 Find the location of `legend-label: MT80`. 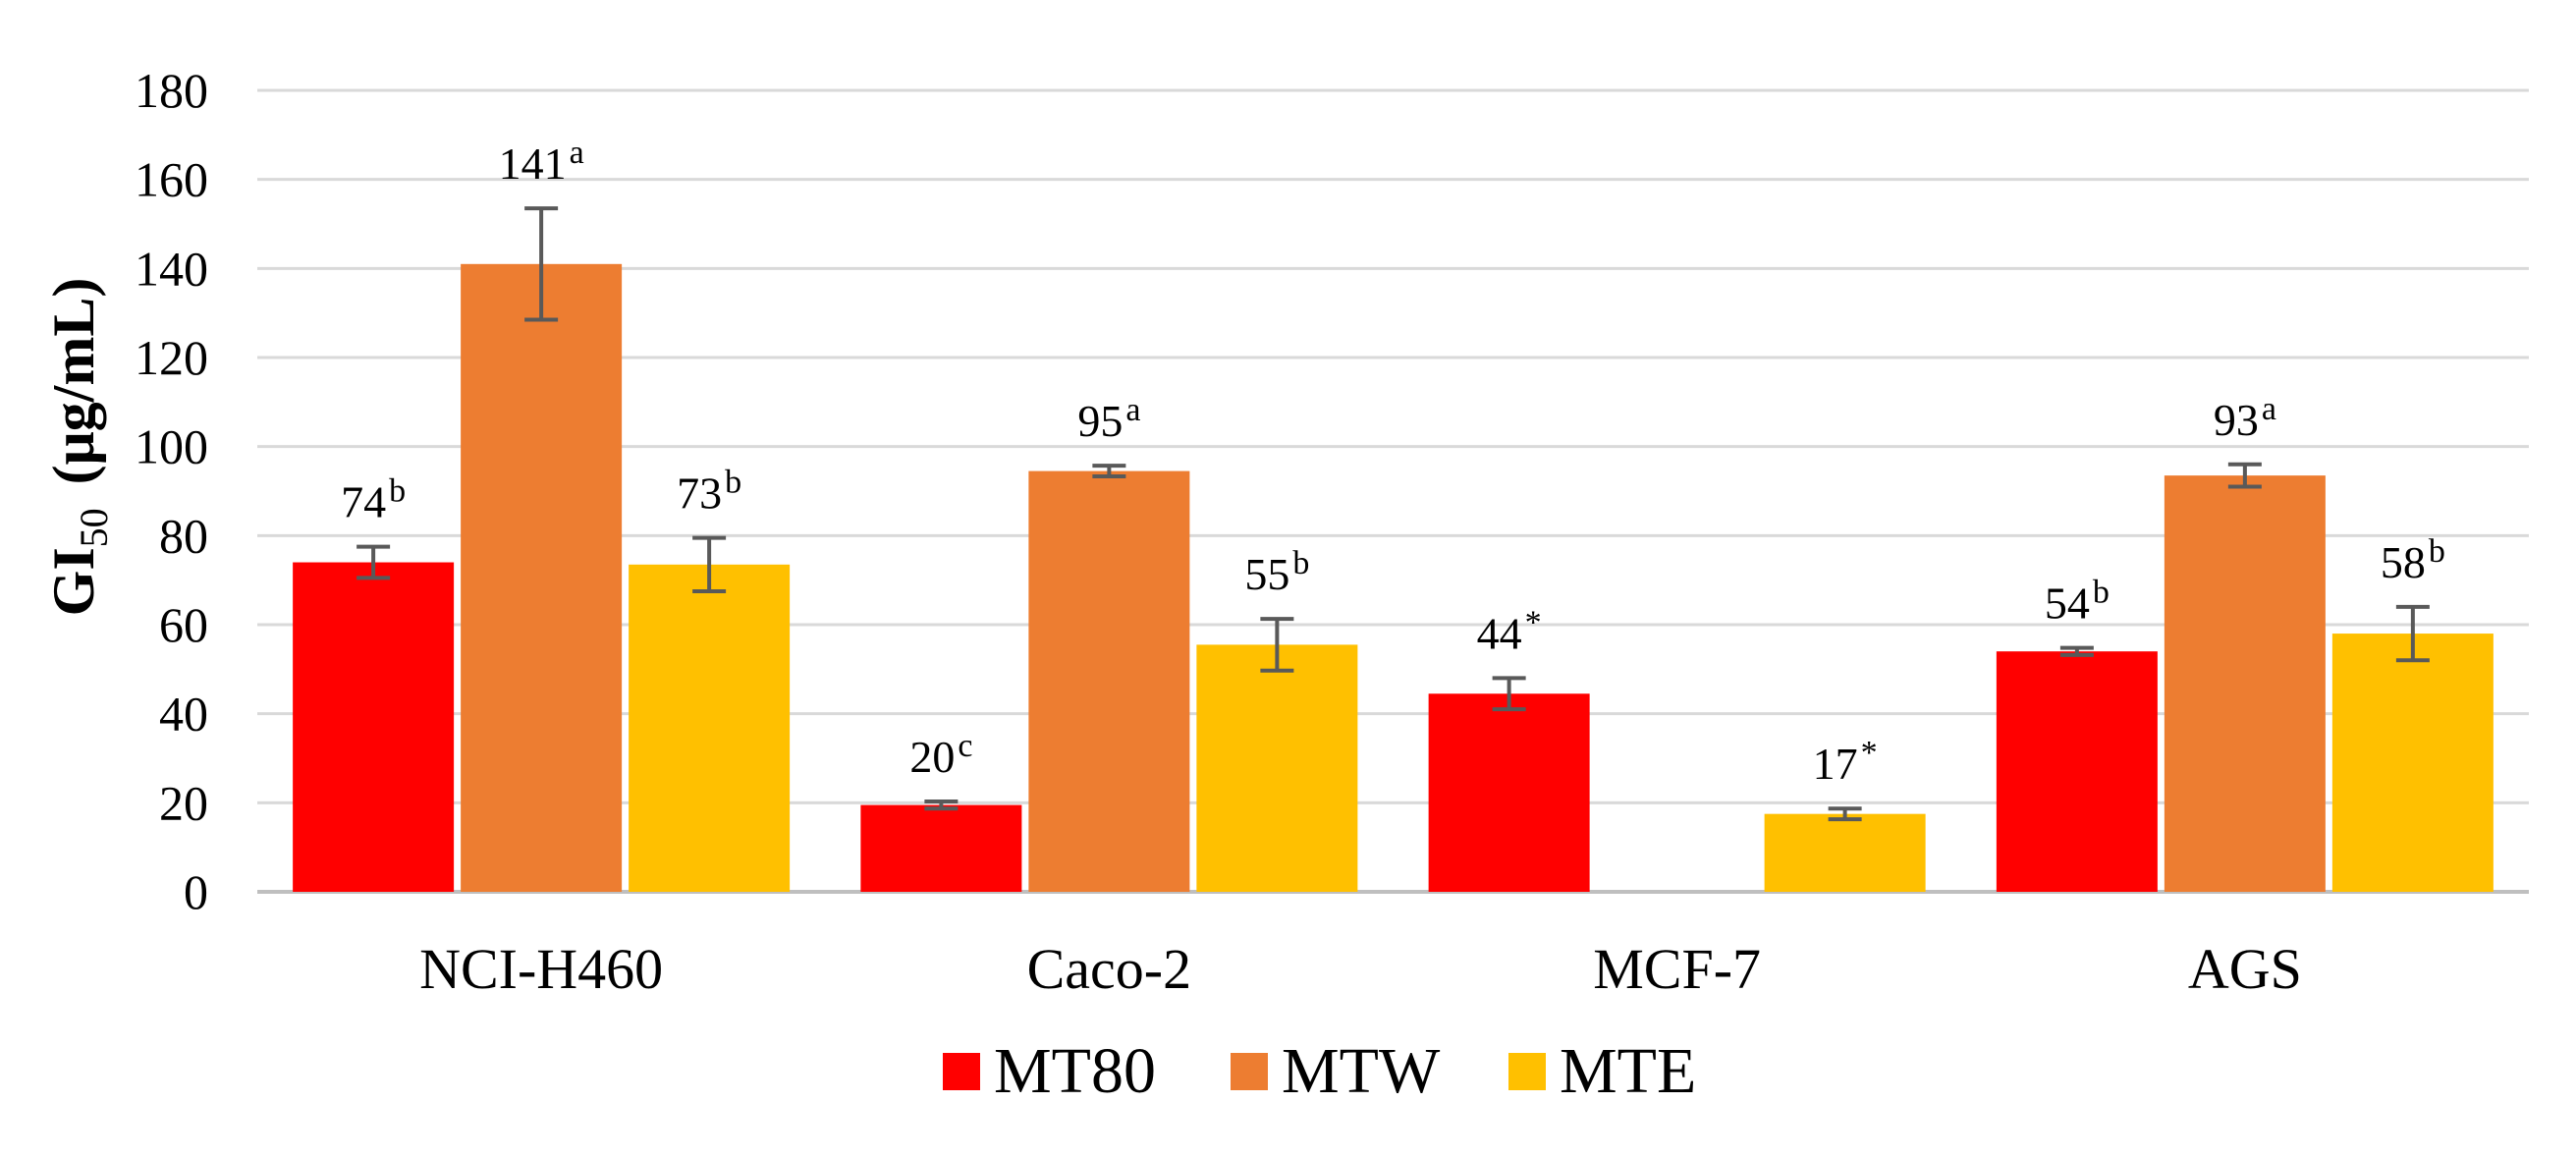

legend-label: MT80 is located at coordinates (1075, 1071).